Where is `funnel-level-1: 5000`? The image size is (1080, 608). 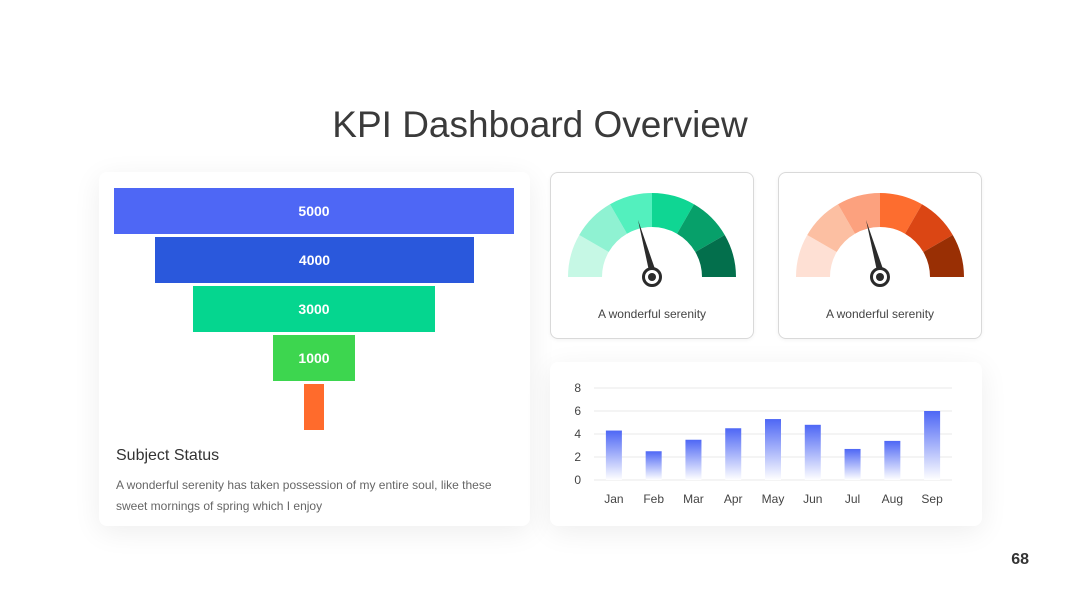 funnel-level-1: 5000 is located at coordinates (314, 211).